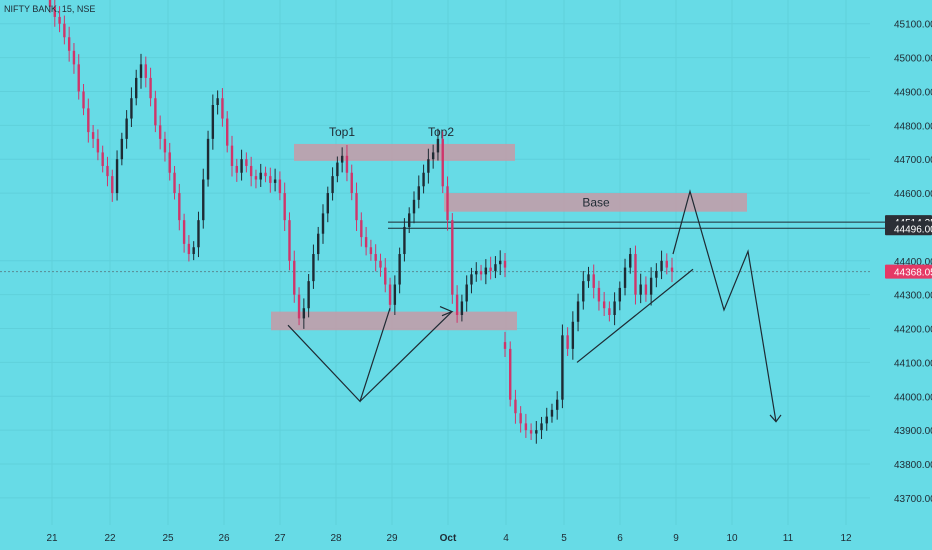 This screenshot has width=932, height=550. Describe the element at coordinates (913, 499) in the screenshot. I see `price-tick-label: 43700.00` at that location.